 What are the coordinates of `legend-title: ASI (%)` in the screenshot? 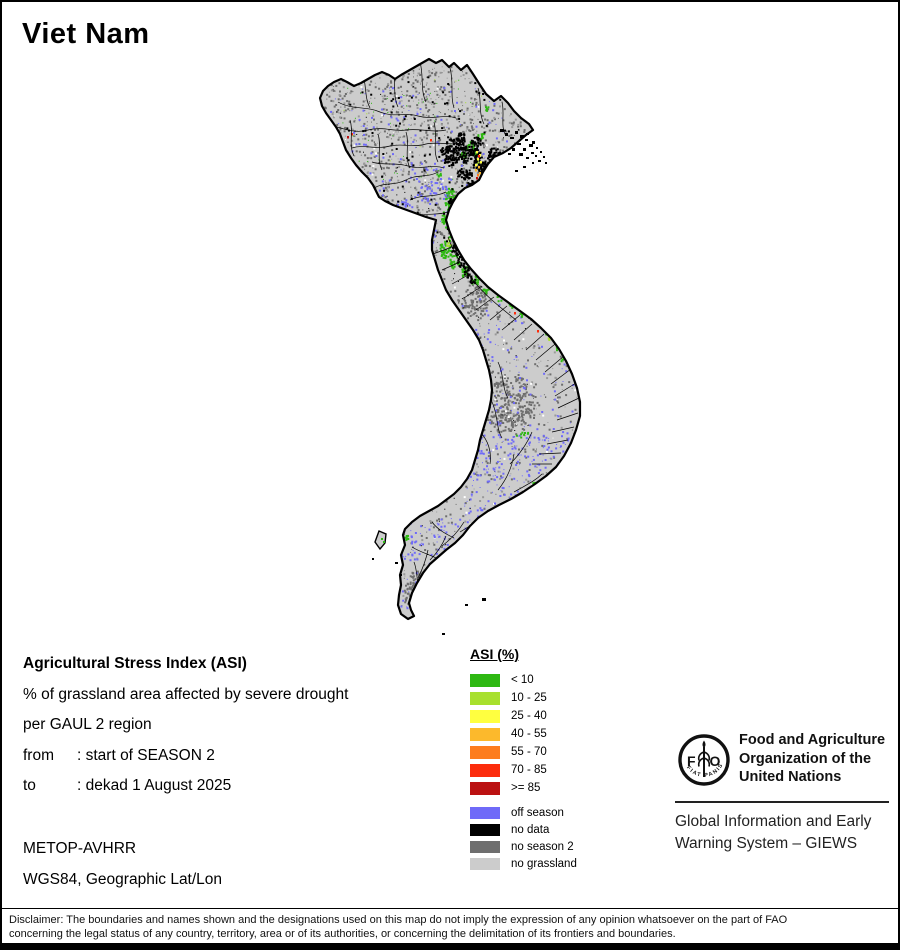 It's located at (494, 654).